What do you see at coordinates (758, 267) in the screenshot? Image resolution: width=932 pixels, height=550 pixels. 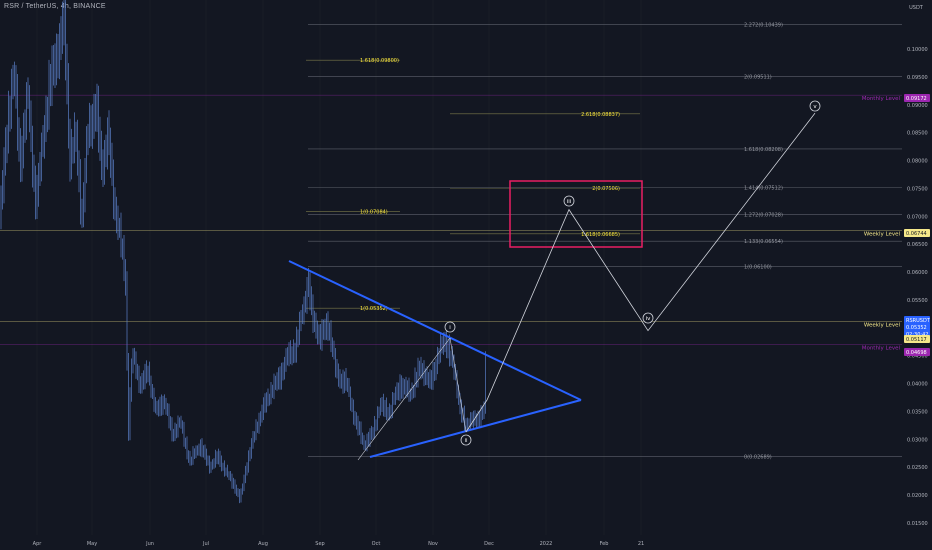 I see `fib-level-label: 1(0.06100)` at bounding box center [758, 267].